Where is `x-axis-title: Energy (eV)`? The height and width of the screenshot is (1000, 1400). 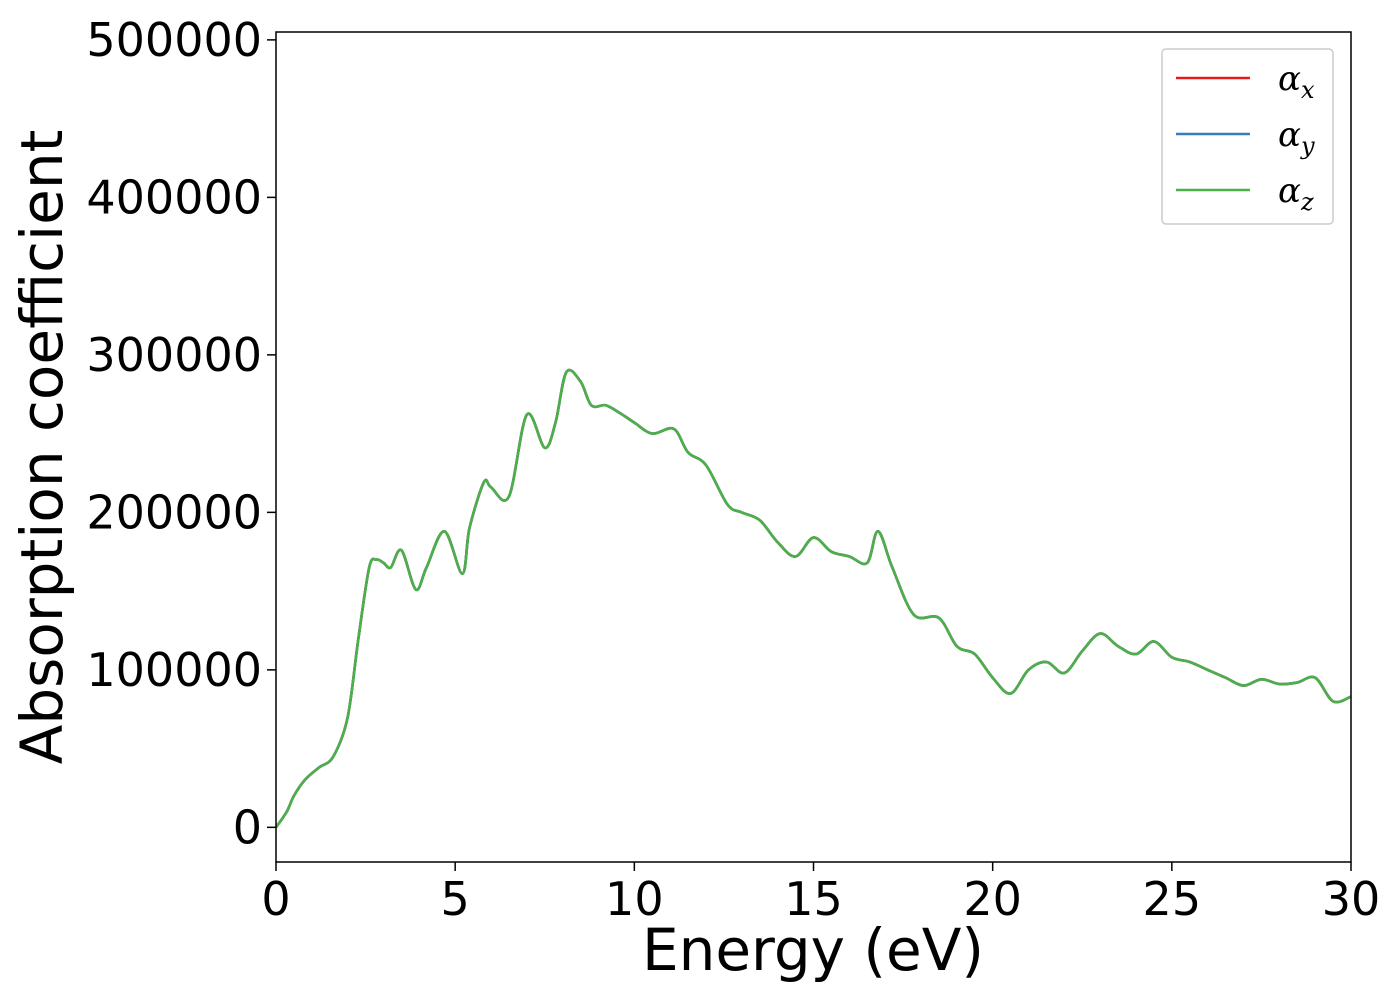
x-axis-title: Energy (eV) is located at coordinates (813, 950).